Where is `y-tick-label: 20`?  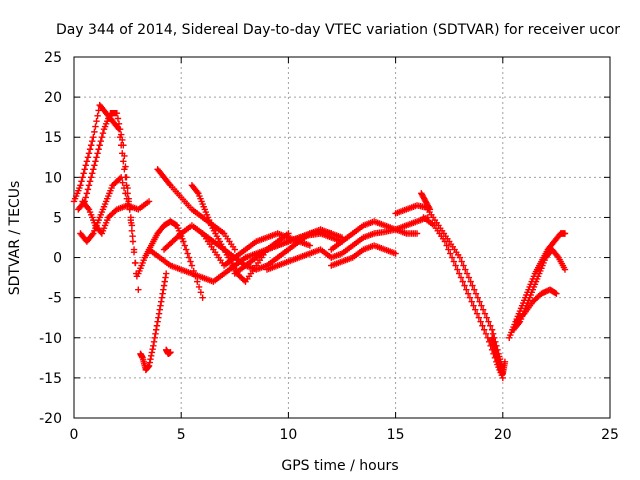
y-tick-label: 20 is located at coordinates (53, 98).